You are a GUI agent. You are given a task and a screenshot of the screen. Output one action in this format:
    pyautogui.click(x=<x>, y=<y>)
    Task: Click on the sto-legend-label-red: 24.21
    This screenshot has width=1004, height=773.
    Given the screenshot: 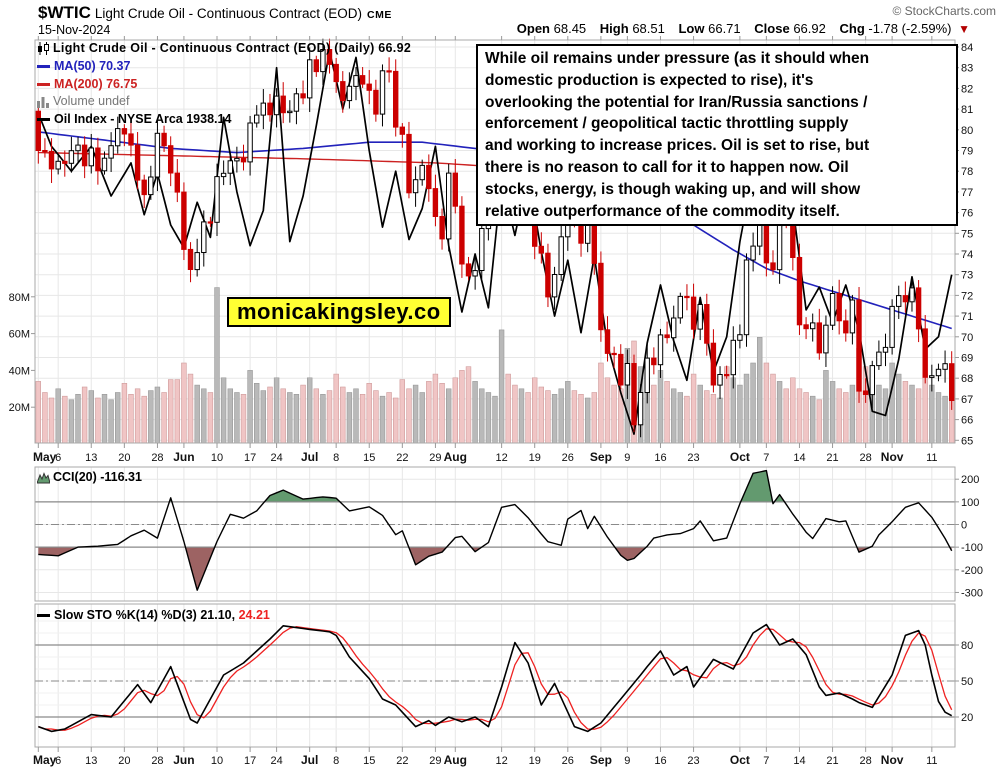 What is the action you would take?
    pyautogui.click(x=254, y=615)
    